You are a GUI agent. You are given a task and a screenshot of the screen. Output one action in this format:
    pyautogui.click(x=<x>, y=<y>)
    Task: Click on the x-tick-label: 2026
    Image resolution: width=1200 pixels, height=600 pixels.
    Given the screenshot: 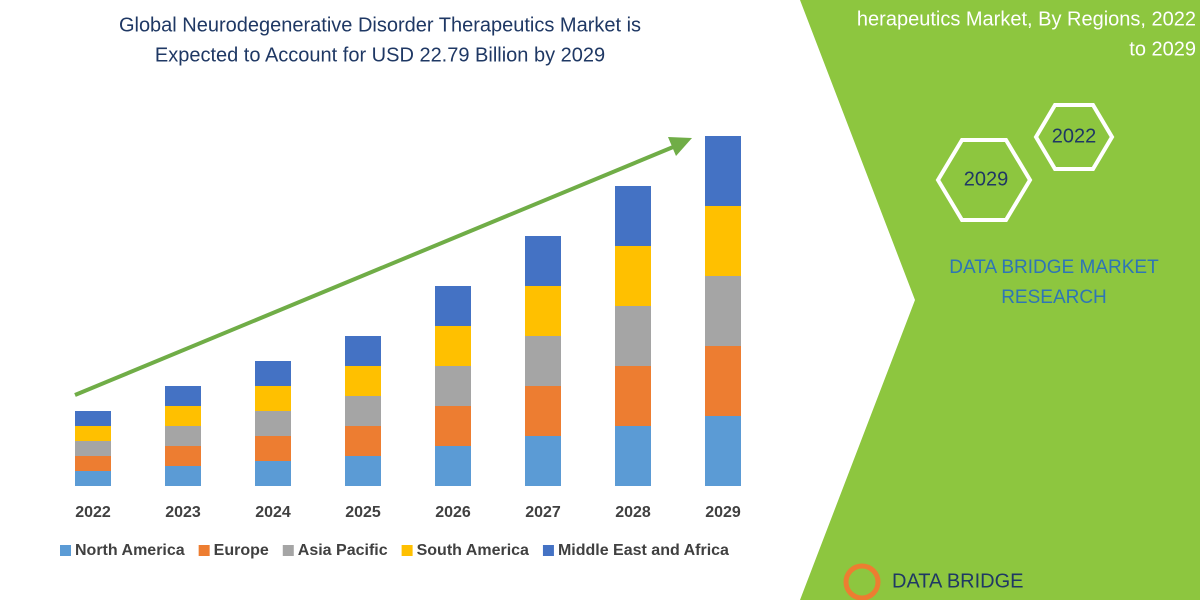 What is the action you would take?
    pyautogui.click(x=453, y=512)
    